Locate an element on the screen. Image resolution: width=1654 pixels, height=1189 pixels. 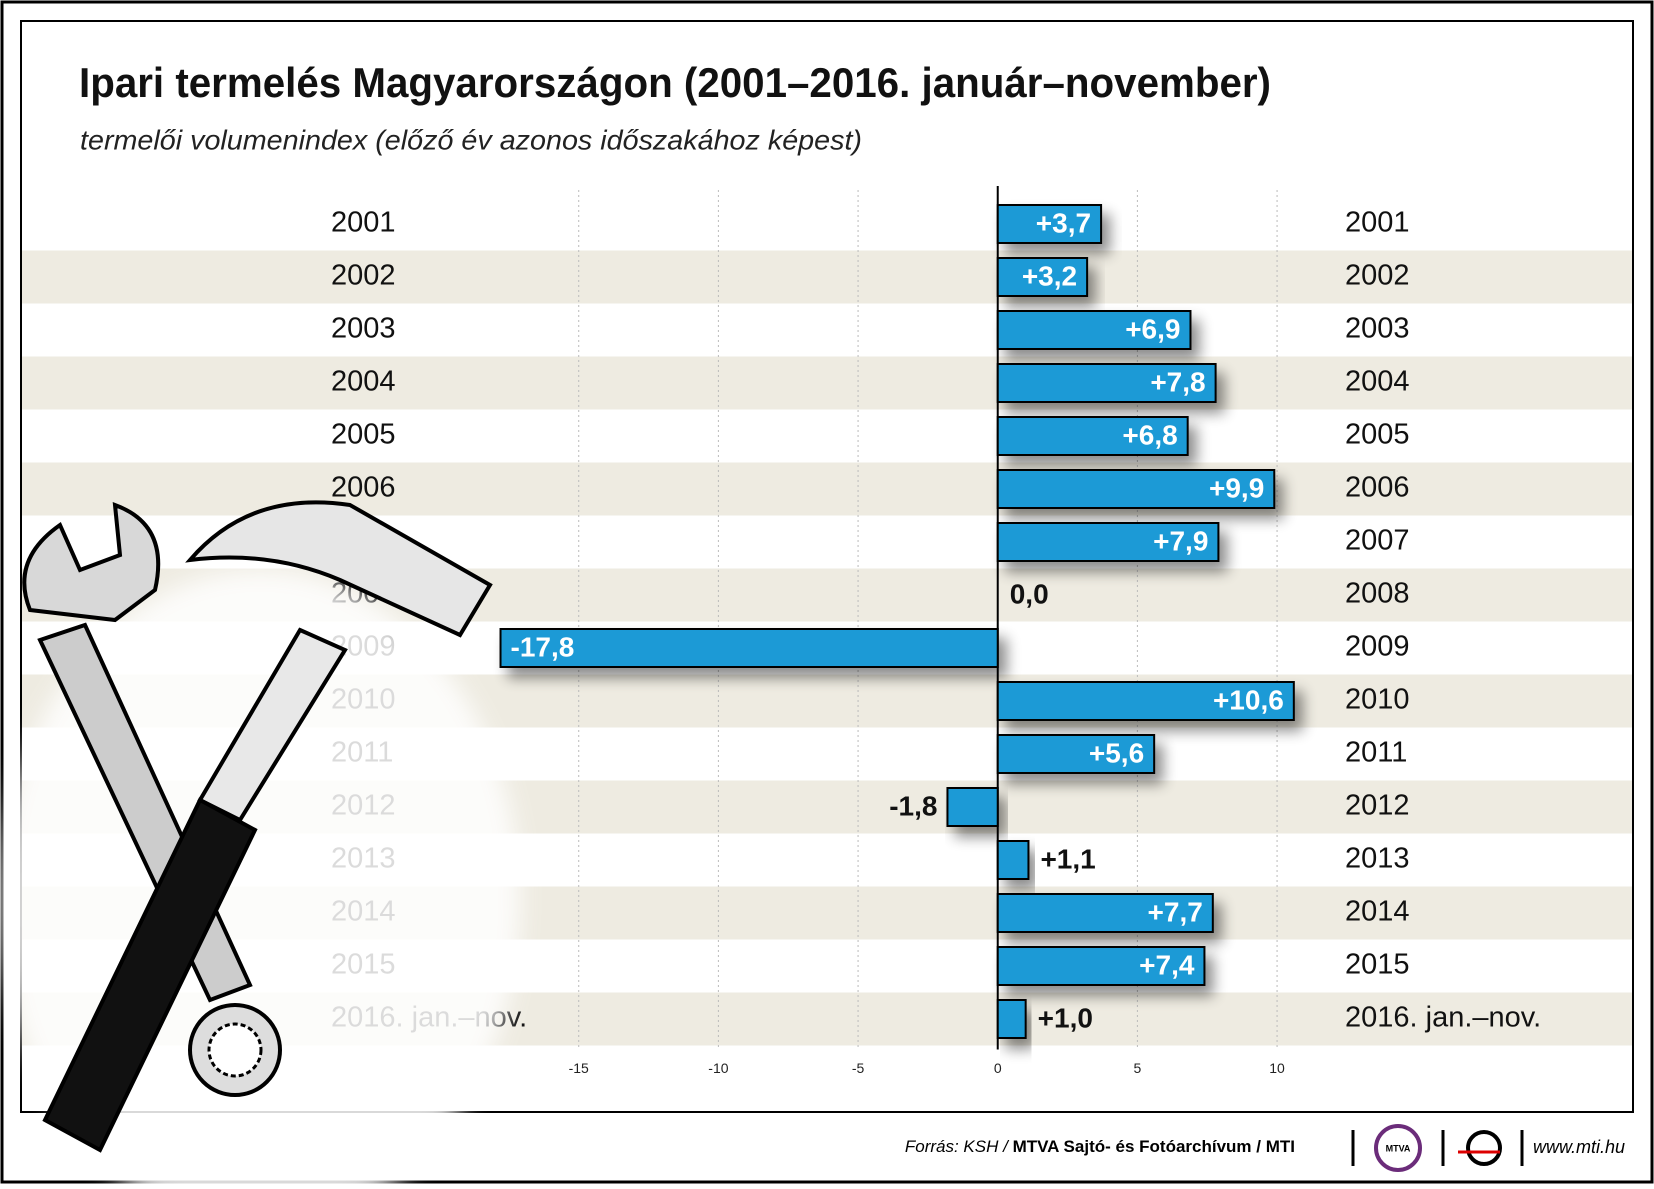
category-label-right: 2012 is located at coordinates (1377, 806).